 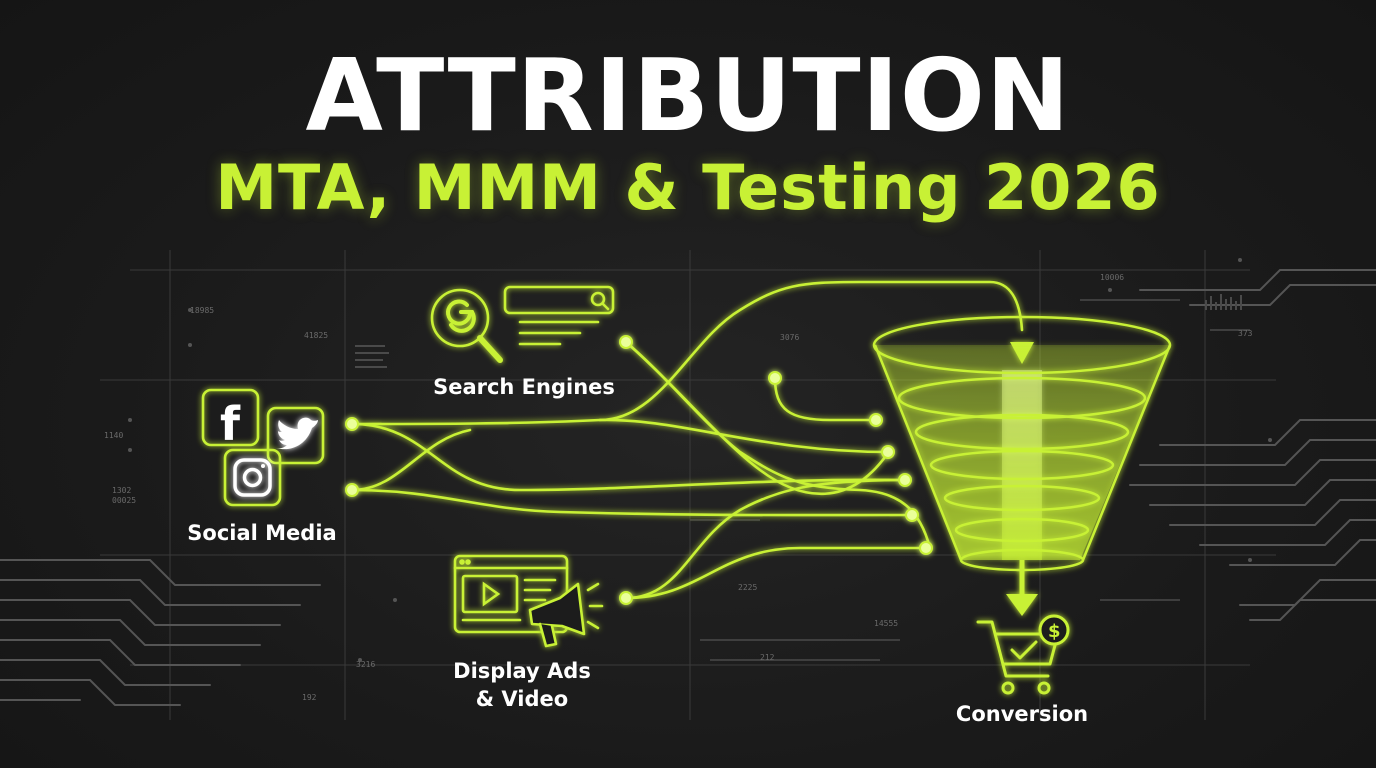 What do you see at coordinates (1054, 631) in the screenshot?
I see `dollar-glyph: $` at bounding box center [1054, 631].